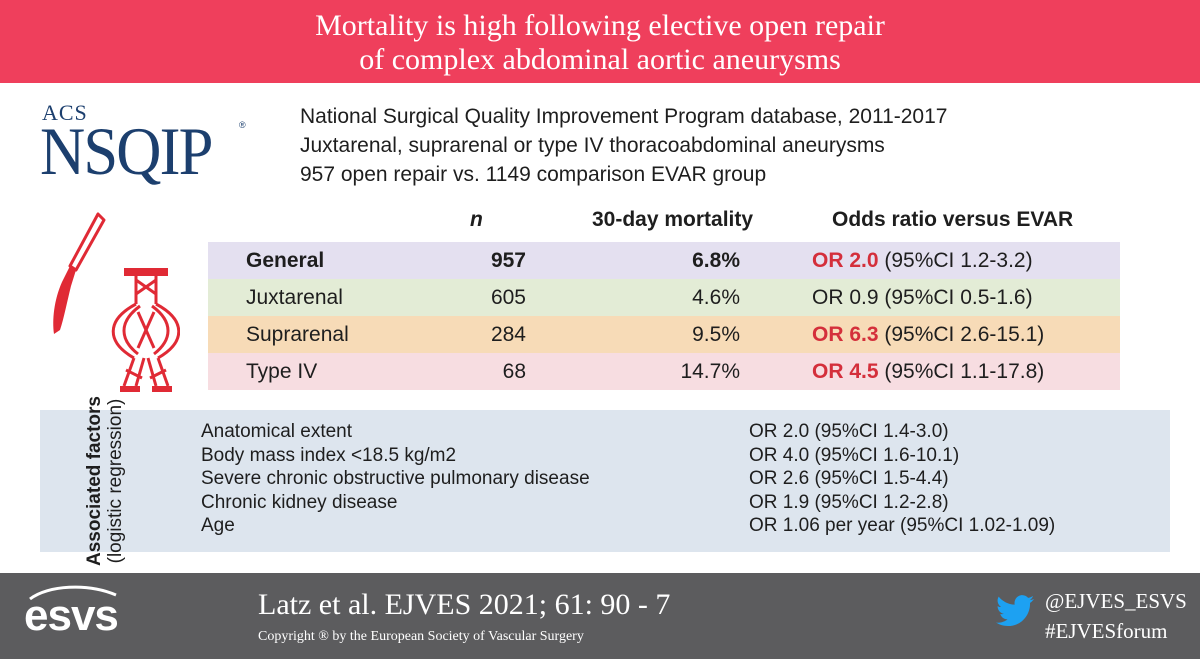 The image size is (1200, 659). Describe the element at coordinates (145, 330) in the screenshot. I see `aorta-stent-icon` at that location.